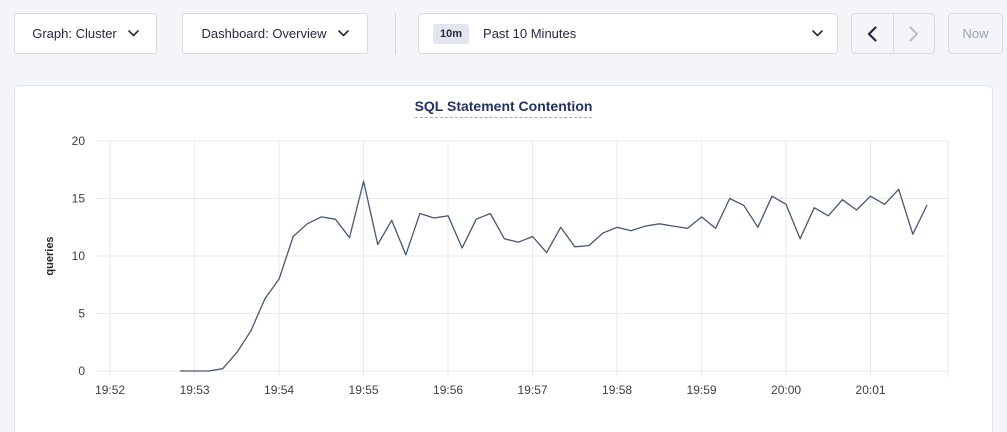 The height and width of the screenshot is (432, 1007). I want to click on y-tick-label: 15, so click(79, 199).